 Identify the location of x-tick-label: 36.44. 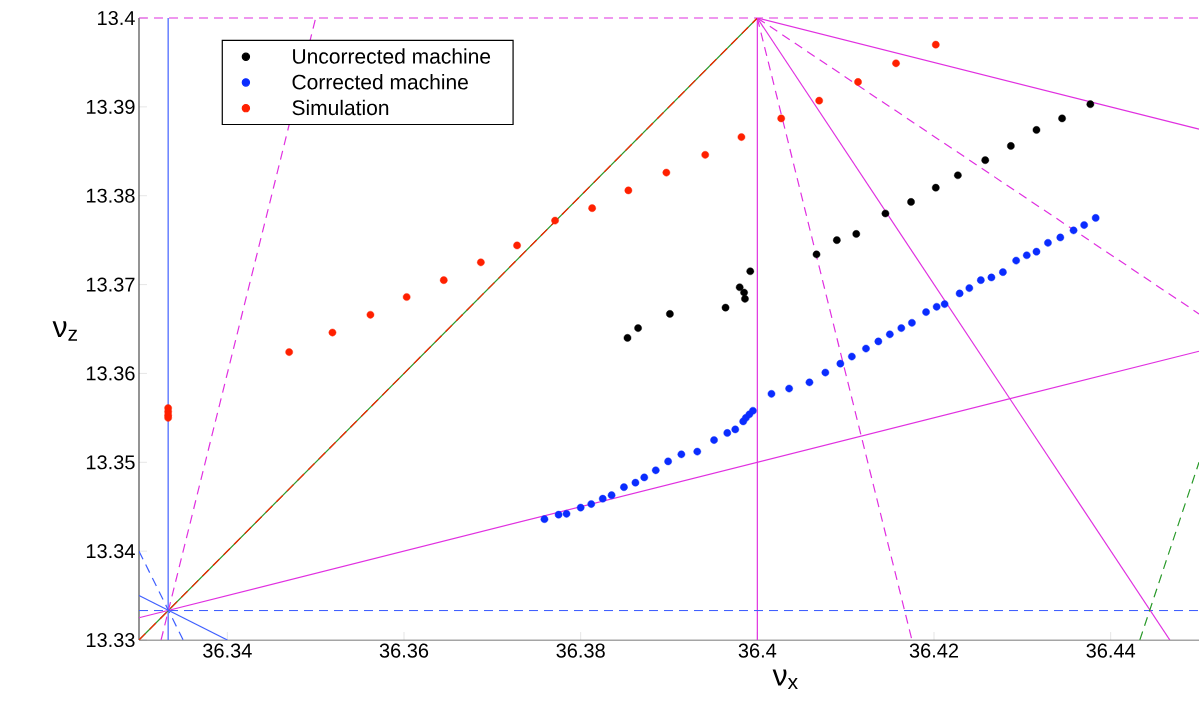
(1111, 650).